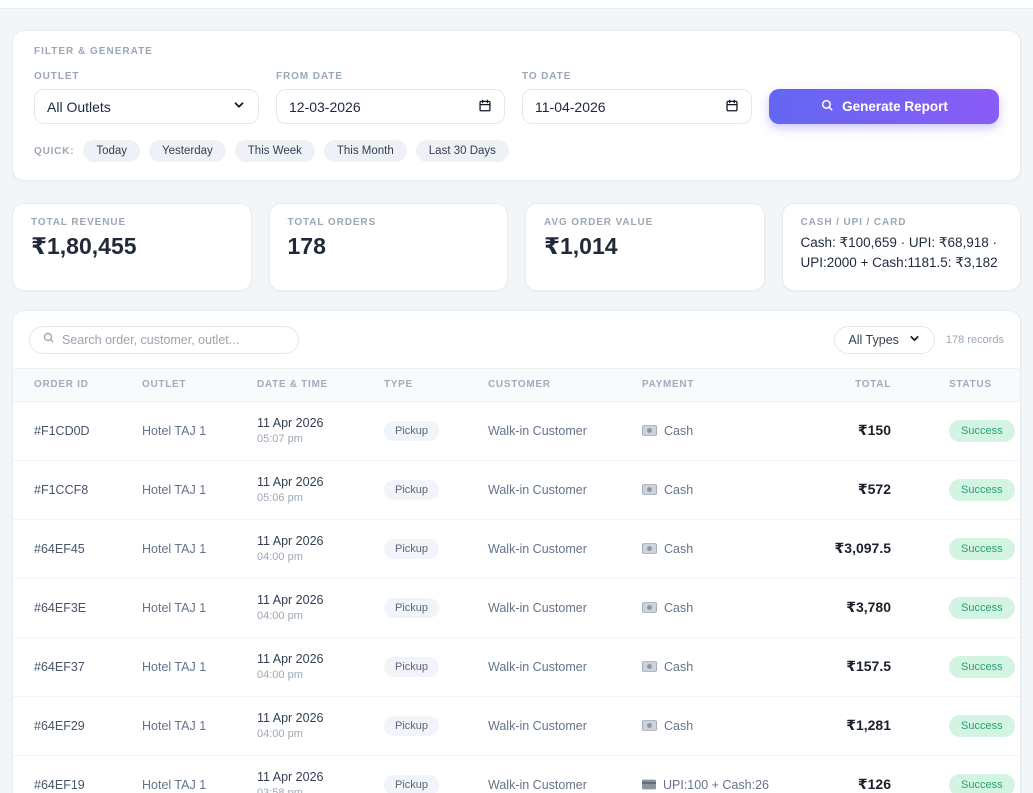  I want to click on total-cell: ₹150, so click(874, 430).